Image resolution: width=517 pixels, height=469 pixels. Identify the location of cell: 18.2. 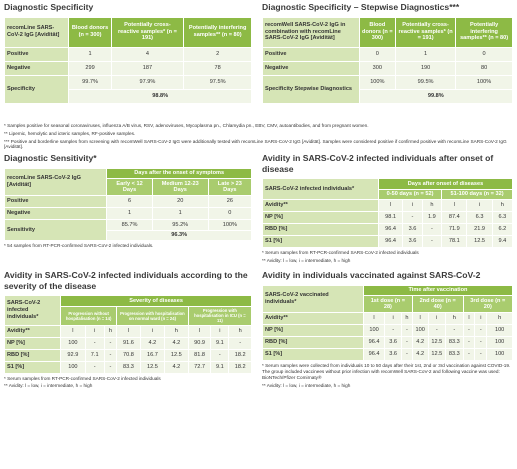
(240, 355).